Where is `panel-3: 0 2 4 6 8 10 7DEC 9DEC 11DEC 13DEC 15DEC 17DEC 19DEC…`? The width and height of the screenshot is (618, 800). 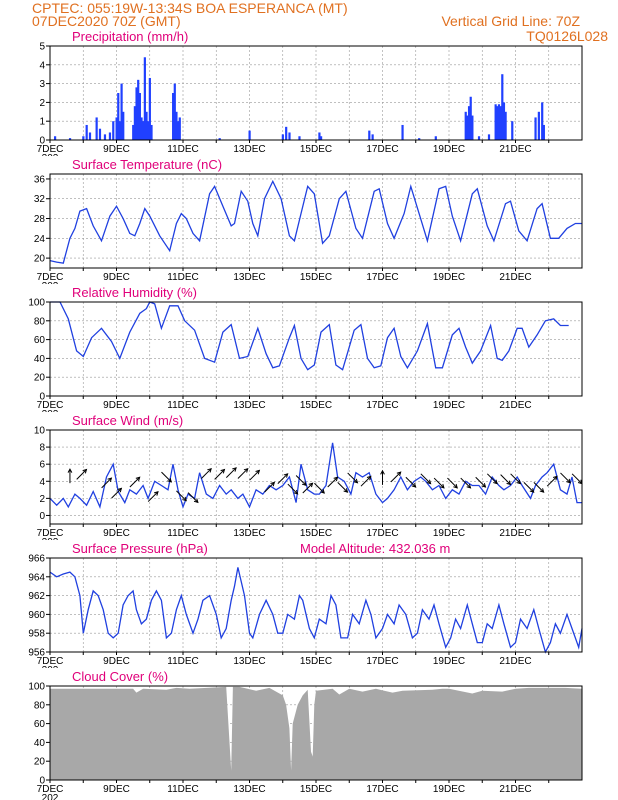 panel-3: 0 2 4 6 8 10 7DEC 9DEC 11DEC 13DEC 15DEC 17DEC 19DEC… is located at coordinates (308, 480).